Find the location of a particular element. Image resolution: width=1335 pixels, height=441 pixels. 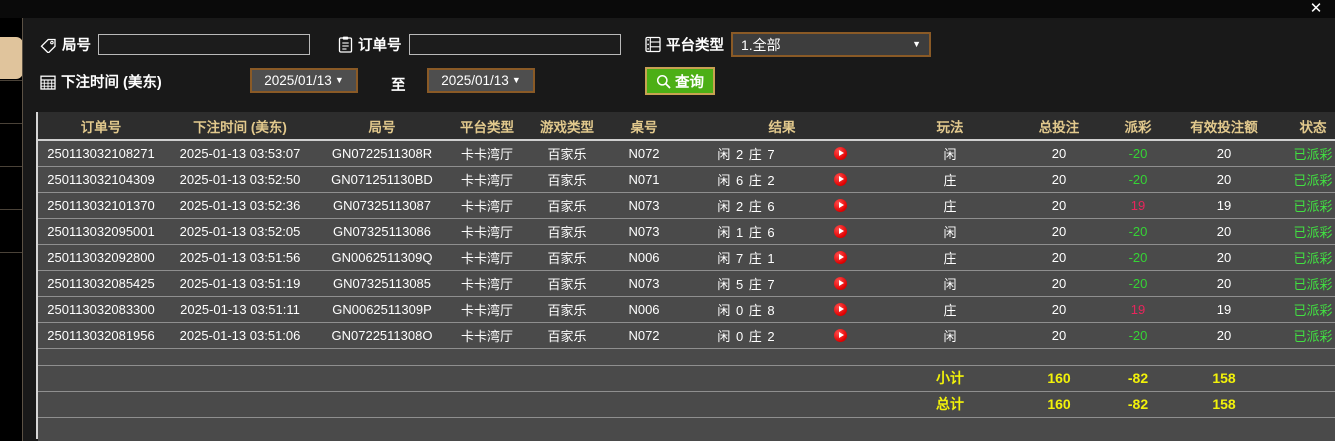

result-text: 闲 2 庄 7 is located at coordinates (746, 154).